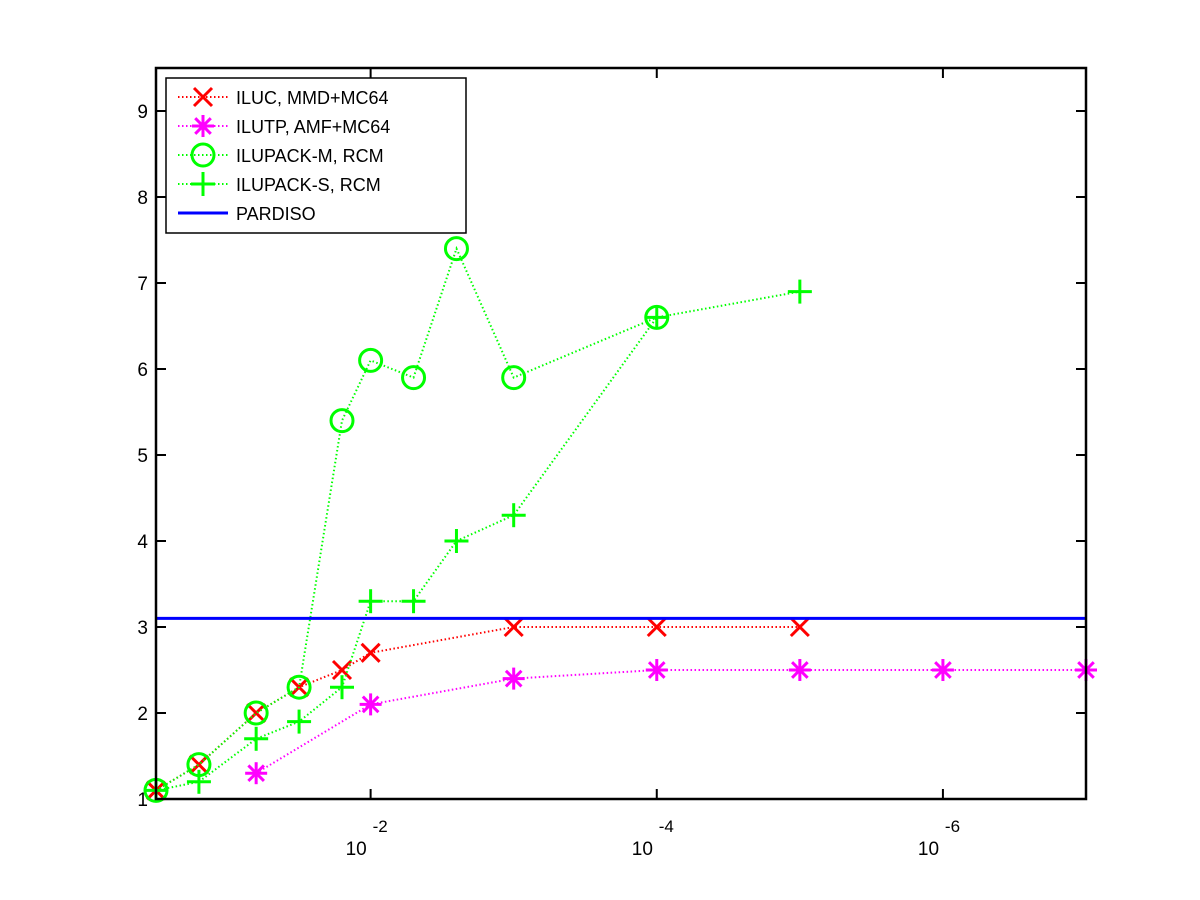 The width and height of the screenshot is (1200, 900). Describe the element at coordinates (203, 126) in the screenshot. I see `legend-marker-1-arm3` at that location.